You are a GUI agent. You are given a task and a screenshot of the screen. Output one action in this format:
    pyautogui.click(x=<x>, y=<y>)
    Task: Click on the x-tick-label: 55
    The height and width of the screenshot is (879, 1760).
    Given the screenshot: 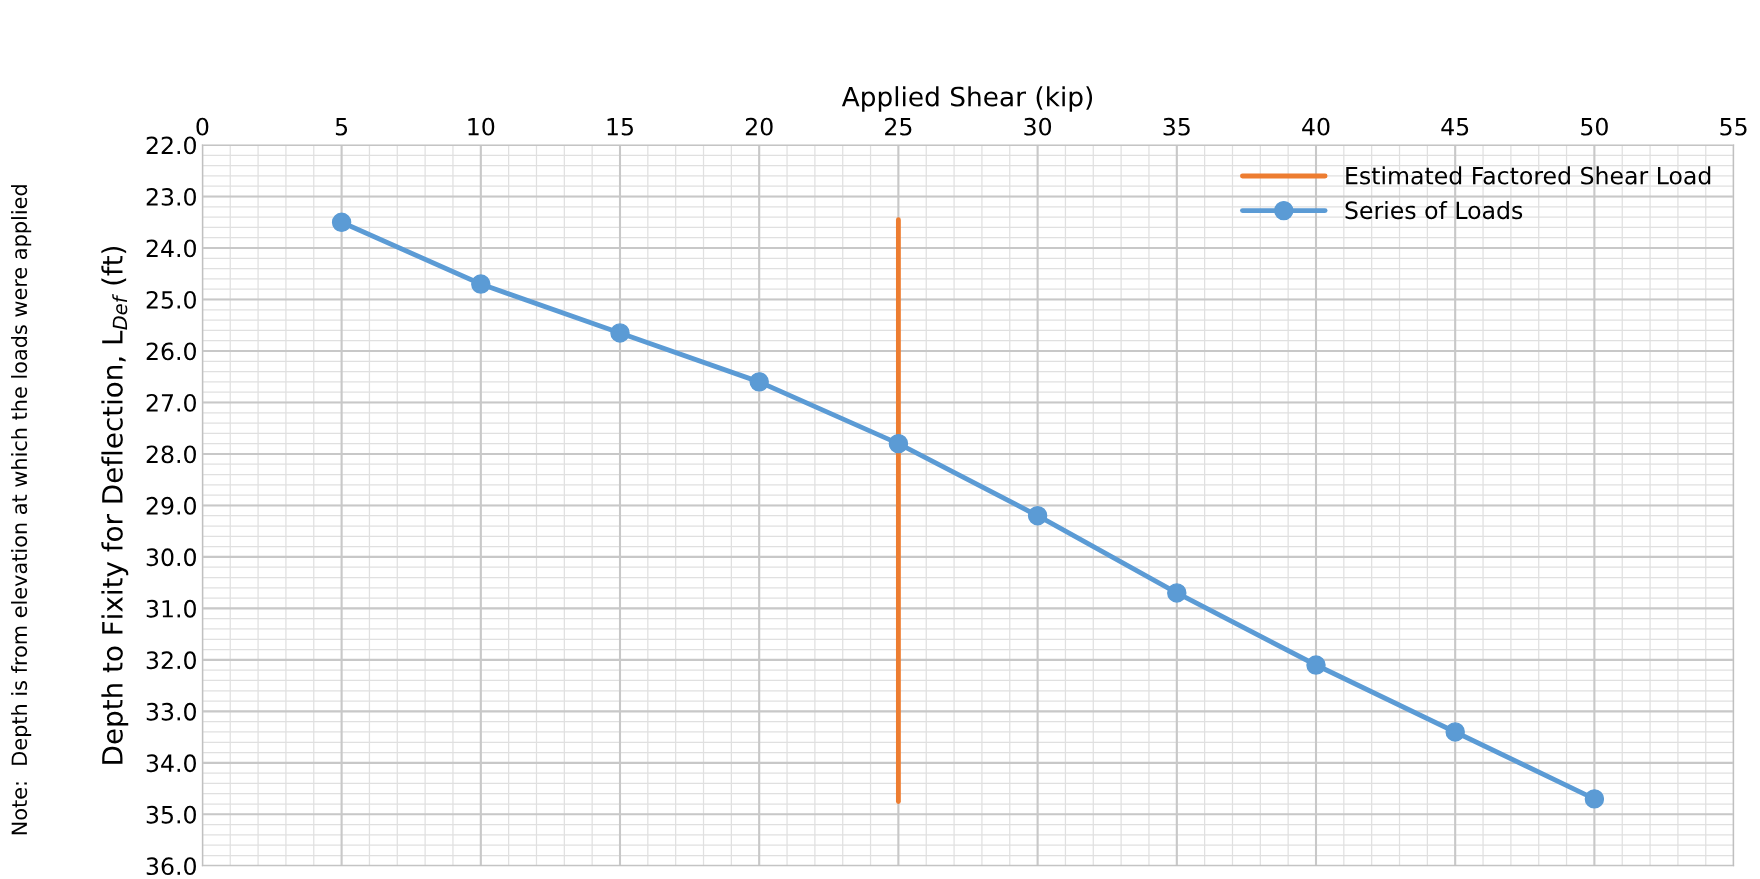 What is the action you would take?
    pyautogui.click(x=1733, y=127)
    